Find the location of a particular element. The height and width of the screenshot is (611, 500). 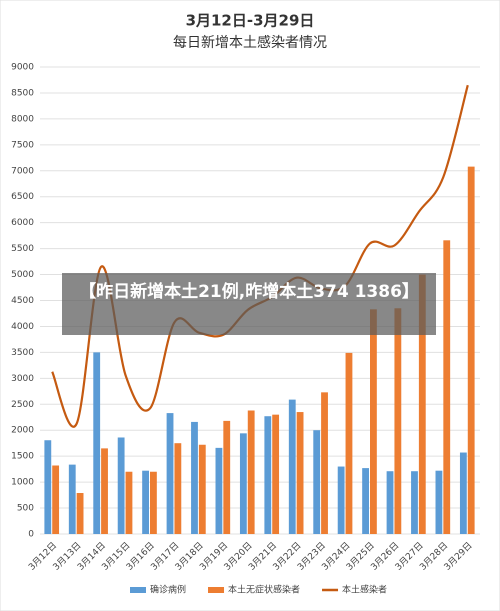

legend-label: 本土无症状感染者 is located at coordinates (264, 590).